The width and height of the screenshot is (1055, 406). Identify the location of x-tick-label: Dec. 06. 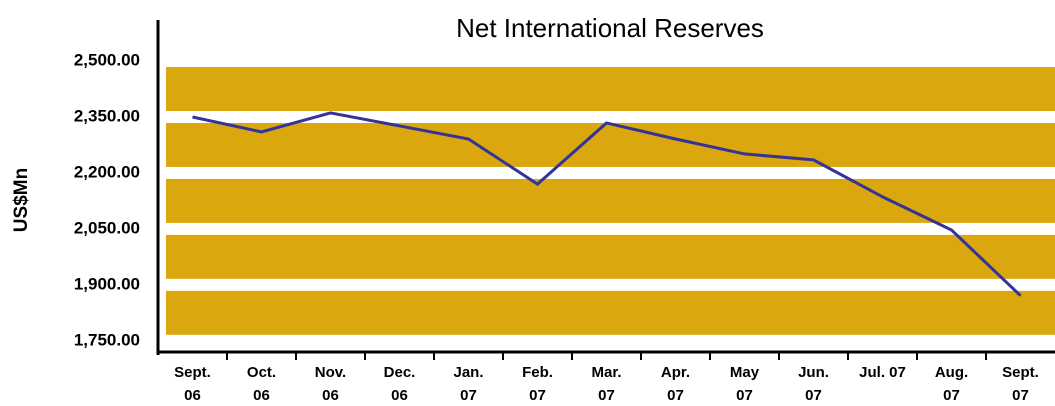
(399, 384).